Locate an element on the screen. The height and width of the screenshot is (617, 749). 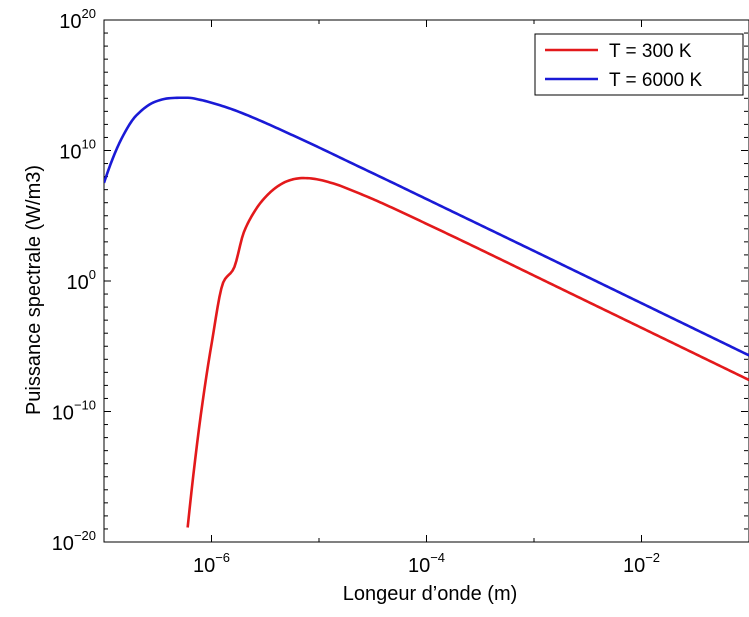
y-tick-label: 10−20 is located at coordinates (74, 541).